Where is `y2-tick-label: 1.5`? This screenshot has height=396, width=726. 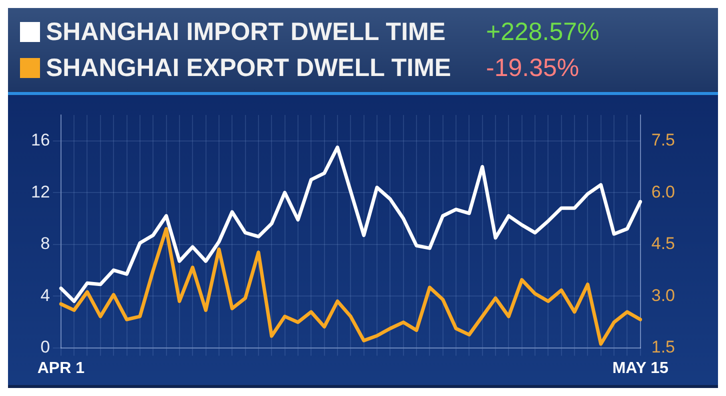 y2-tick-label: 1.5 is located at coordinates (663, 346).